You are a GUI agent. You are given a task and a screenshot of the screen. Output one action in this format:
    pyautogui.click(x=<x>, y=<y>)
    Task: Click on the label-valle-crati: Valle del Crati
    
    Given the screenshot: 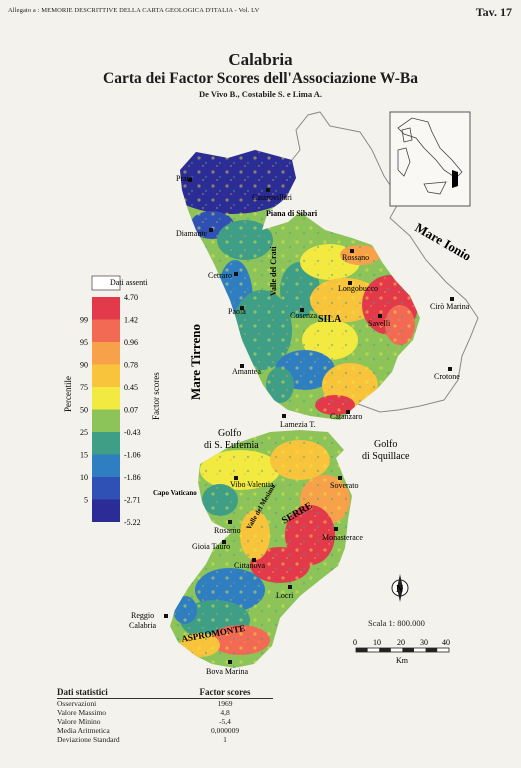 What is the action you would take?
    pyautogui.click(x=273, y=271)
    